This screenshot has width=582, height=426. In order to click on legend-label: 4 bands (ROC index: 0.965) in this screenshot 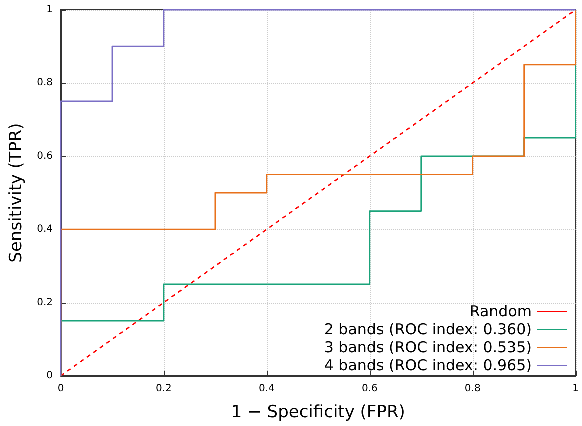, I will do `click(428, 365)`.